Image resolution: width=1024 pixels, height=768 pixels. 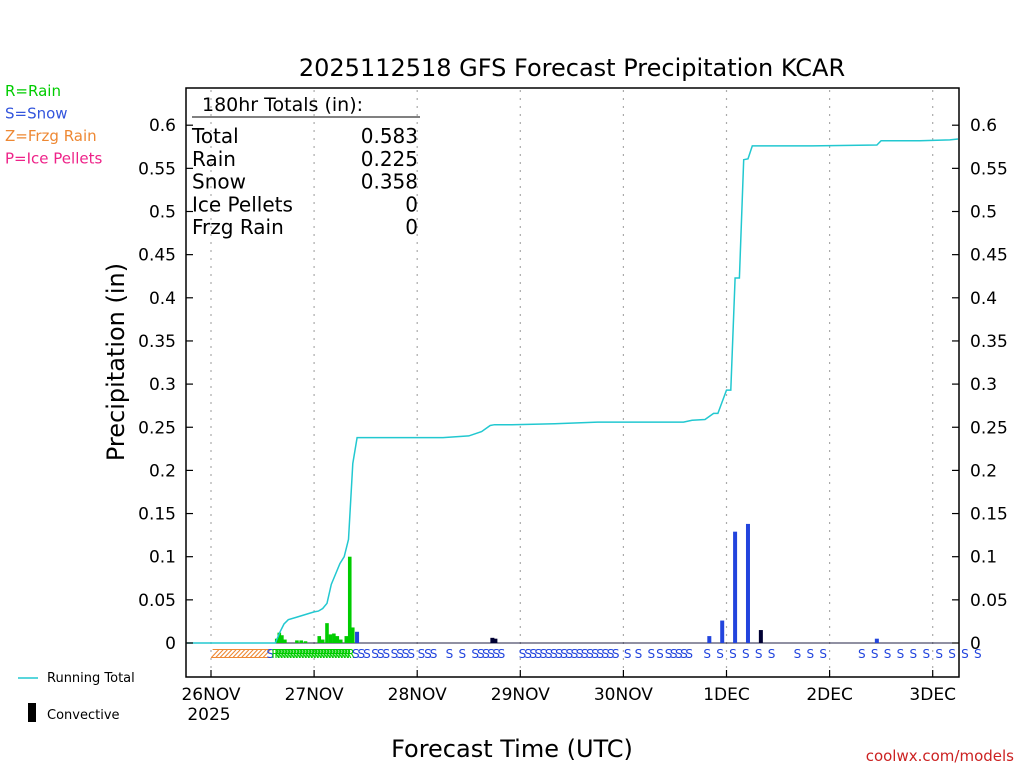 I want to click on y-tick-label-right-5: 0.25, so click(x=989, y=428).